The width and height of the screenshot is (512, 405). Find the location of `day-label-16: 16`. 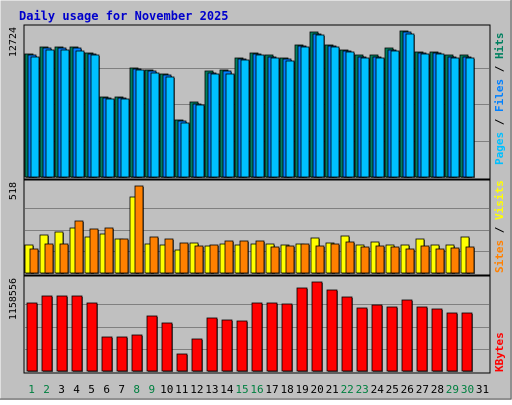

day-label-16: 16 is located at coordinates (256, 389).